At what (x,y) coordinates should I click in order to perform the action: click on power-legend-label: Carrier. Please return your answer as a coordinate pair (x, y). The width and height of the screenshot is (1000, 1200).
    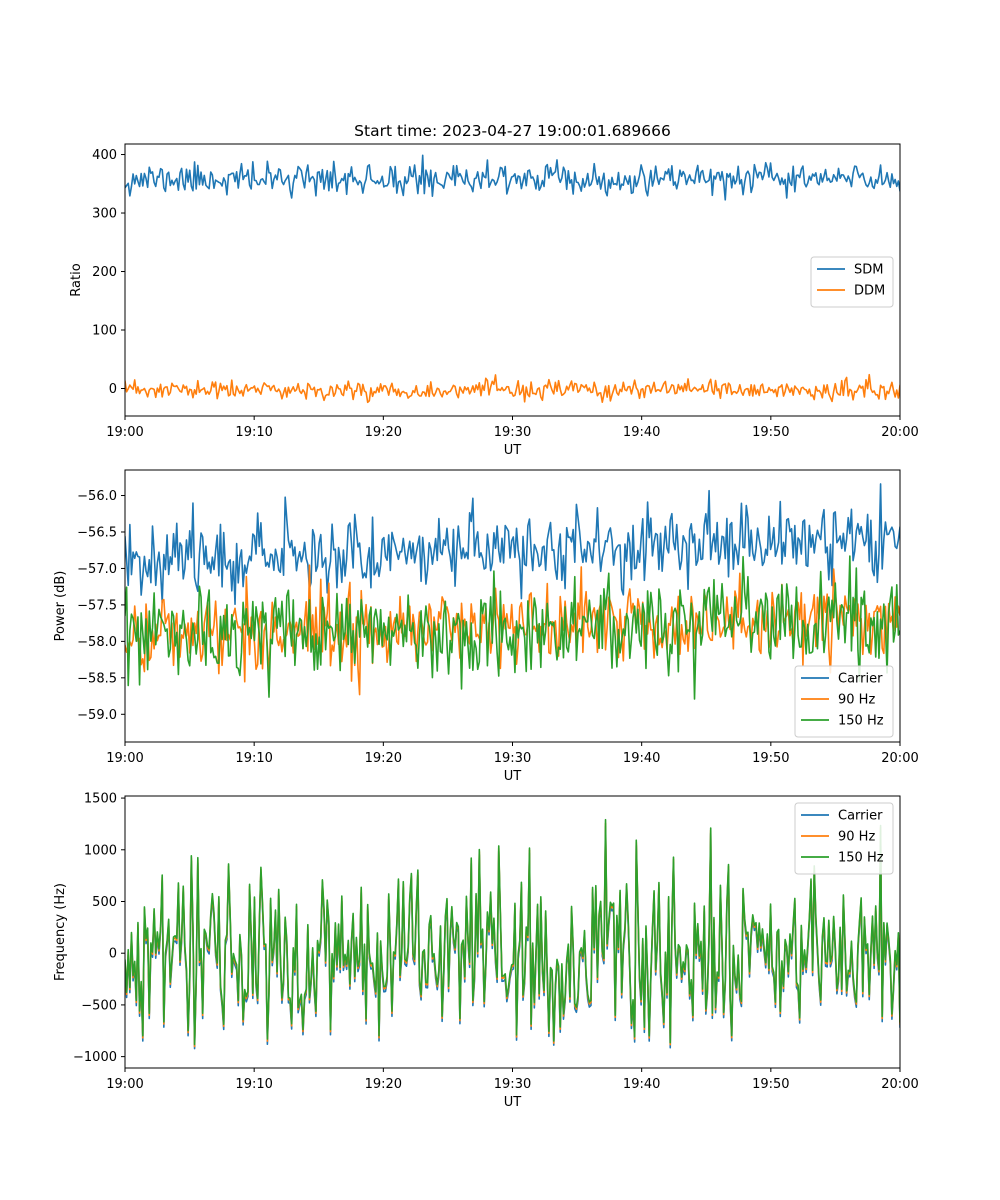
    Looking at the image, I should click on (860, 679).